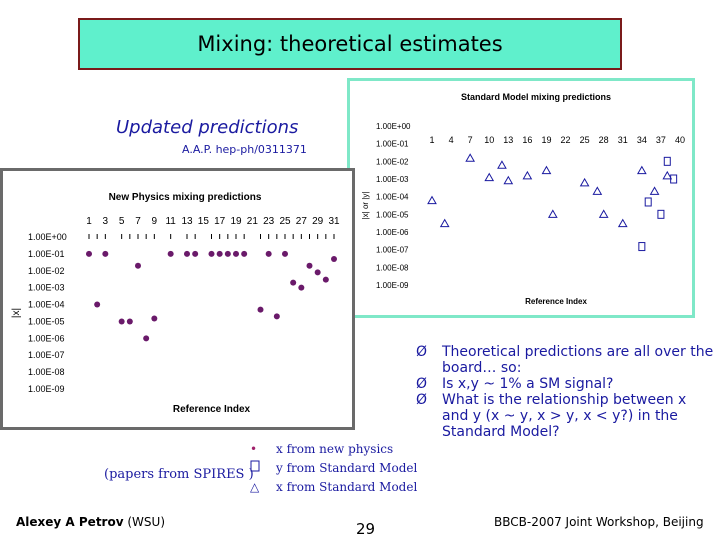 Image resolution: width=720 pixels, height=540 pixels. Describe the element at coordinates (155, 221) in the screenshot. I see `x-tick-label: 9` at that location.